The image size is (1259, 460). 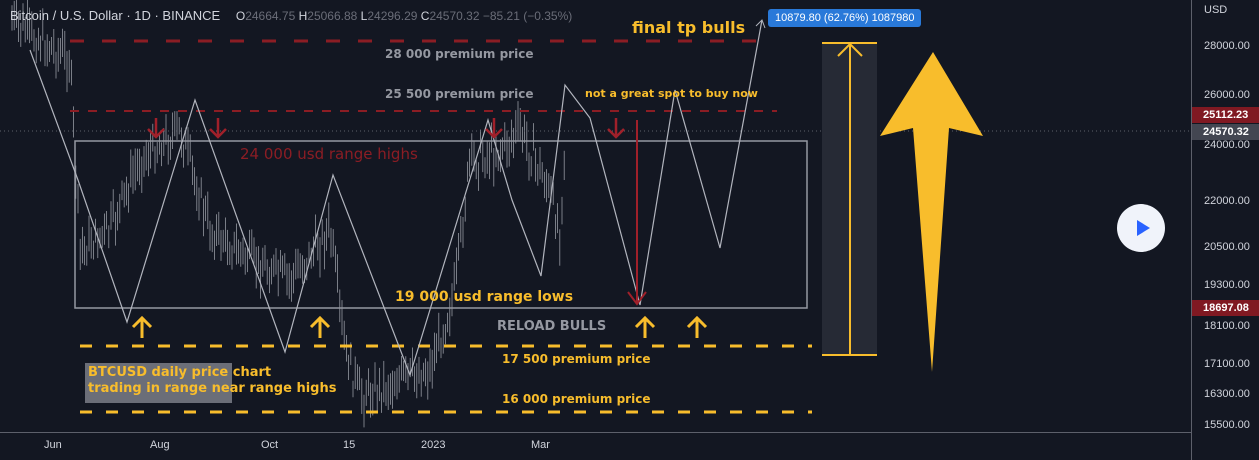 I want to click on symbol-title: Bitcoin / U.S. Dollar · 1D · BINANCE, so click(x=115, y=15).